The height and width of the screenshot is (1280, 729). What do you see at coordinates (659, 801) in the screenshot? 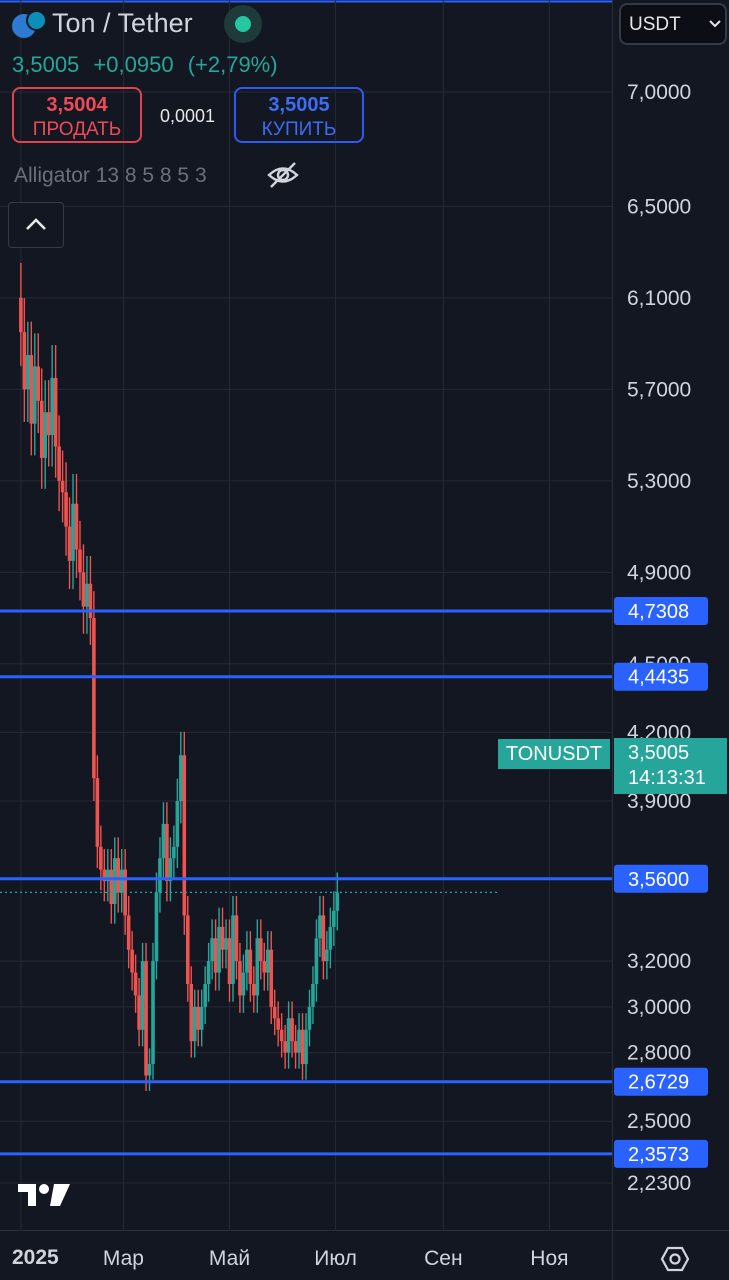
I see `y-tick-label: 3,9000` at bounding box center [659, 801].